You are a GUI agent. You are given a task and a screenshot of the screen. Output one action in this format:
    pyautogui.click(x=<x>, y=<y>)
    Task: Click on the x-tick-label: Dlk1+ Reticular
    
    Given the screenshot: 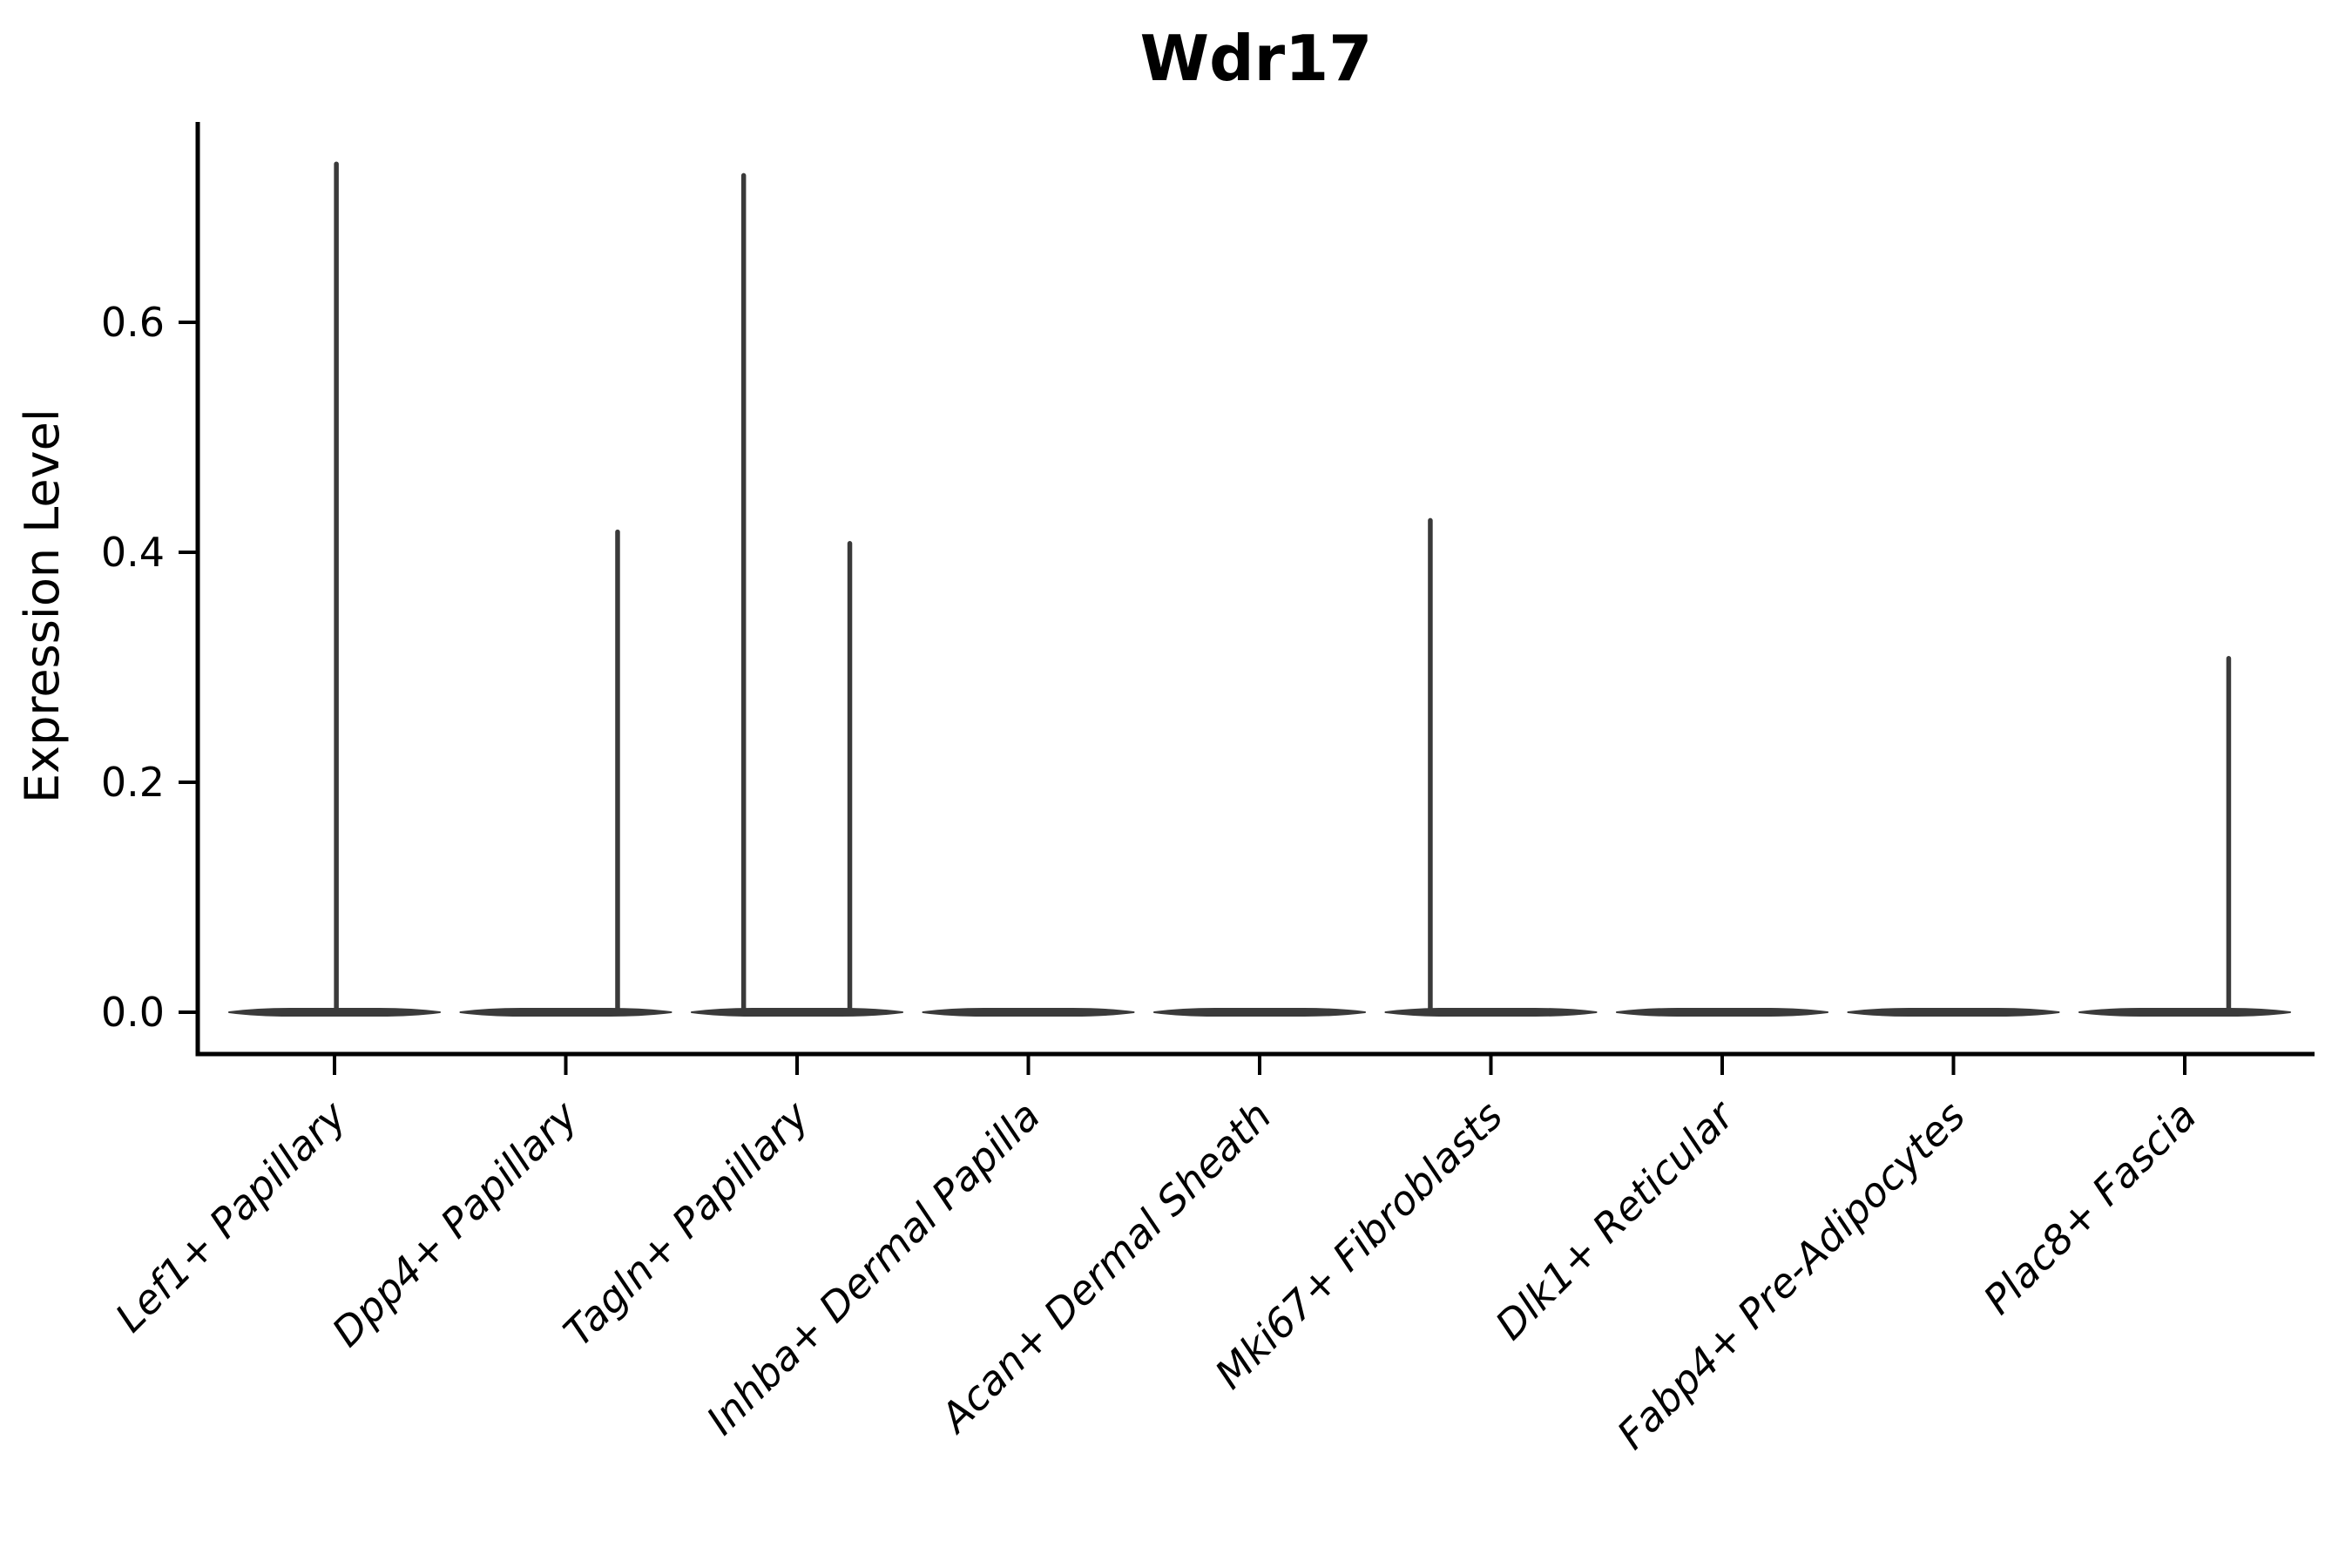 What is the action you would take?
    pyautogui.click(x=1615, y=1219)
    